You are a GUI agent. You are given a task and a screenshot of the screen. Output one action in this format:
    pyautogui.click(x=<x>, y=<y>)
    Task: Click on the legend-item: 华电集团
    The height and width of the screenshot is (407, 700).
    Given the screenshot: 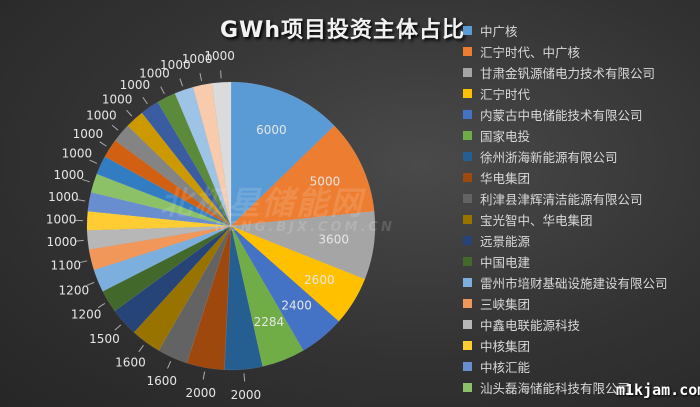 What is the action you would take?
    pyautogui.click(x=565, y=177)
    